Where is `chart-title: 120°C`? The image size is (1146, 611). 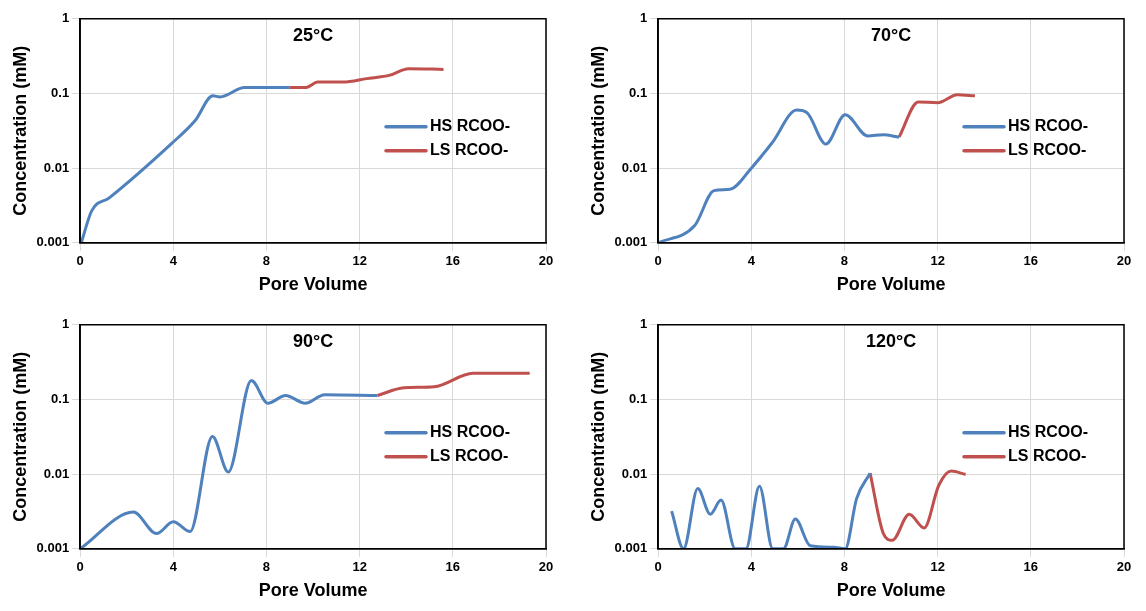 chart-title: 120°C is located at coordinates (891, 340).